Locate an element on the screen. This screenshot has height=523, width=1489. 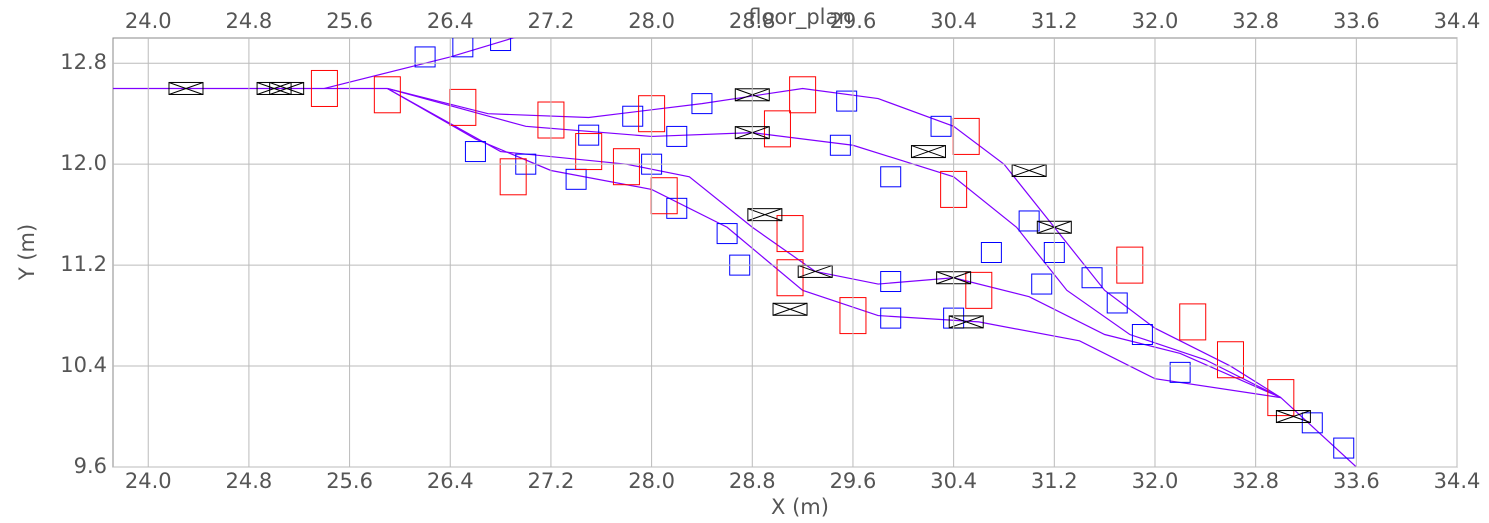
x-tick-label: 25.6 is located at coordinates (349, 481).